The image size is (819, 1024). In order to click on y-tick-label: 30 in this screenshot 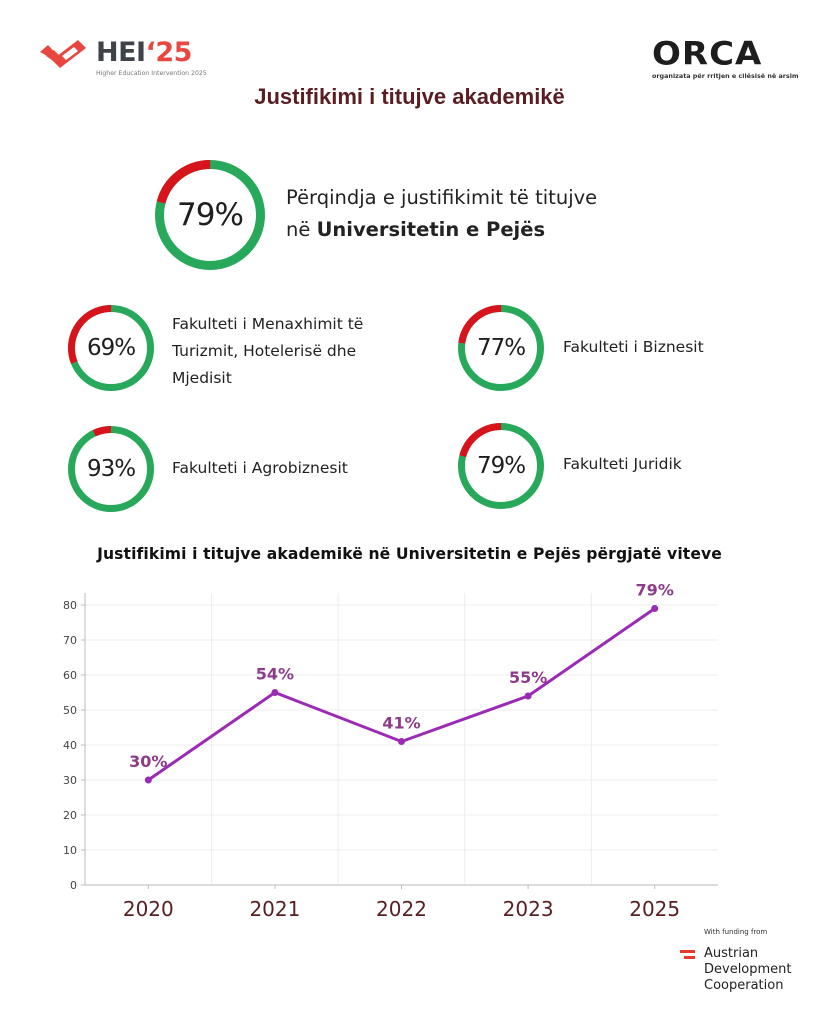, I will do `click(70, 780)`.